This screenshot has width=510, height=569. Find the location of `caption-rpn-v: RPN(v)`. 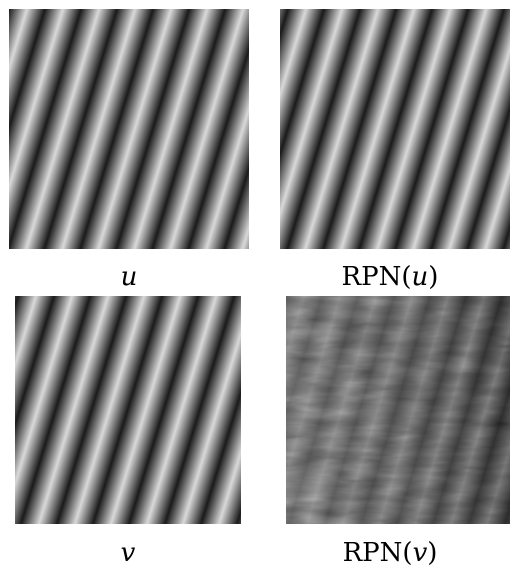

caption-rpn-v: RPN(v) is located at coordinates (390, 553).